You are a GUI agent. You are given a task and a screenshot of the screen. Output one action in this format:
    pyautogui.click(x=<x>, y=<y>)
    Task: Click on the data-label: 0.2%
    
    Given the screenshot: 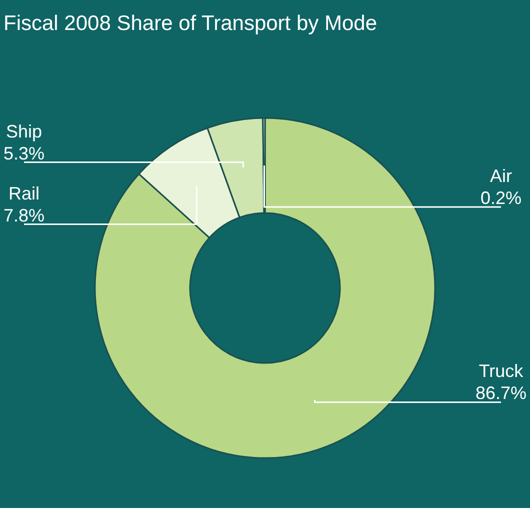 What is the action you would take?
    pyautogui.click(x=501, y=198)
    